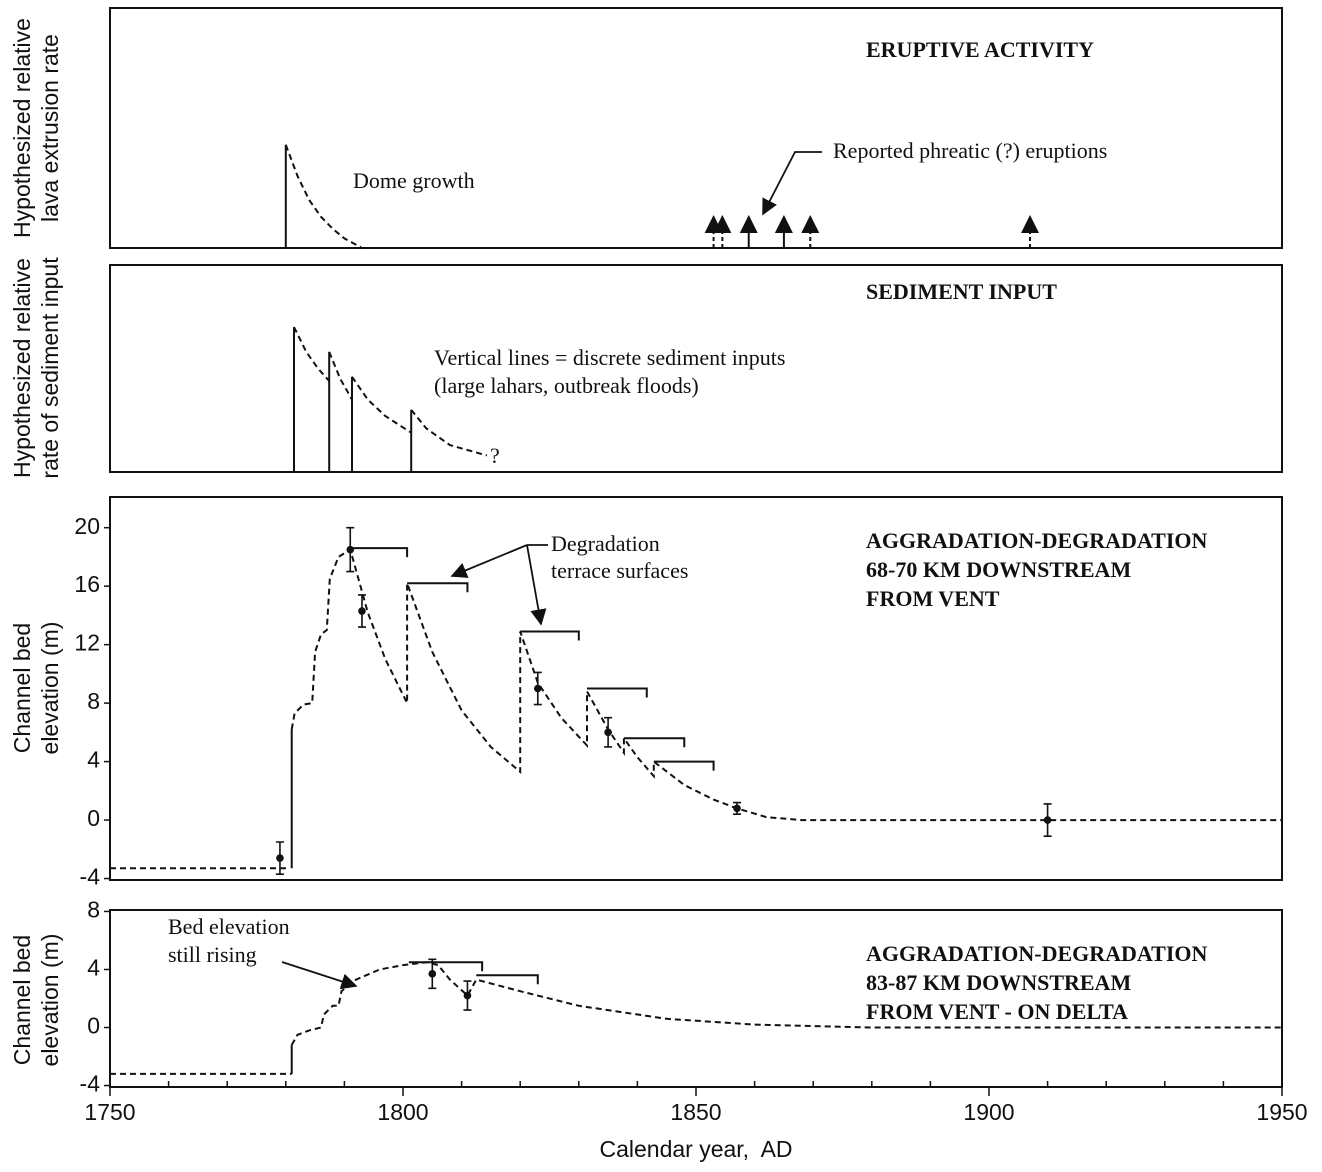 This screenshot has height=1172, width=1322. I want to click on panel-title: 68-70 KM DOWNSTREAM, so click(998, 569).